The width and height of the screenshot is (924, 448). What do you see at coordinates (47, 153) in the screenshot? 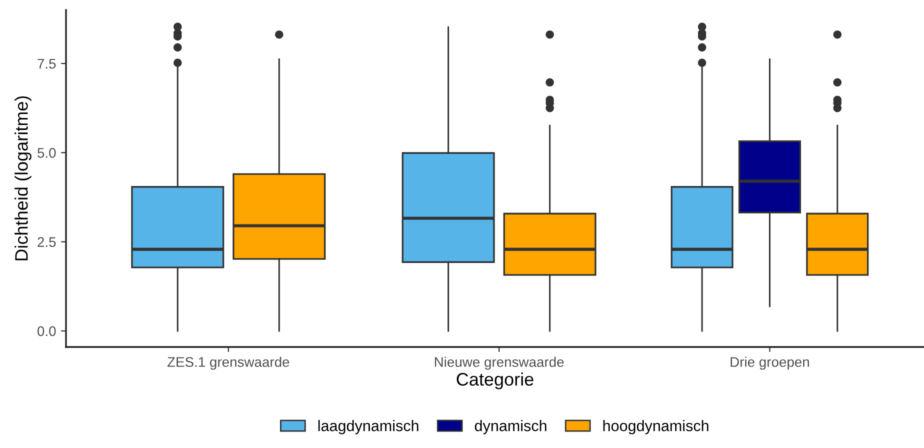
I see `y-tick-label: 5.0` at bounding box center [47, 153].